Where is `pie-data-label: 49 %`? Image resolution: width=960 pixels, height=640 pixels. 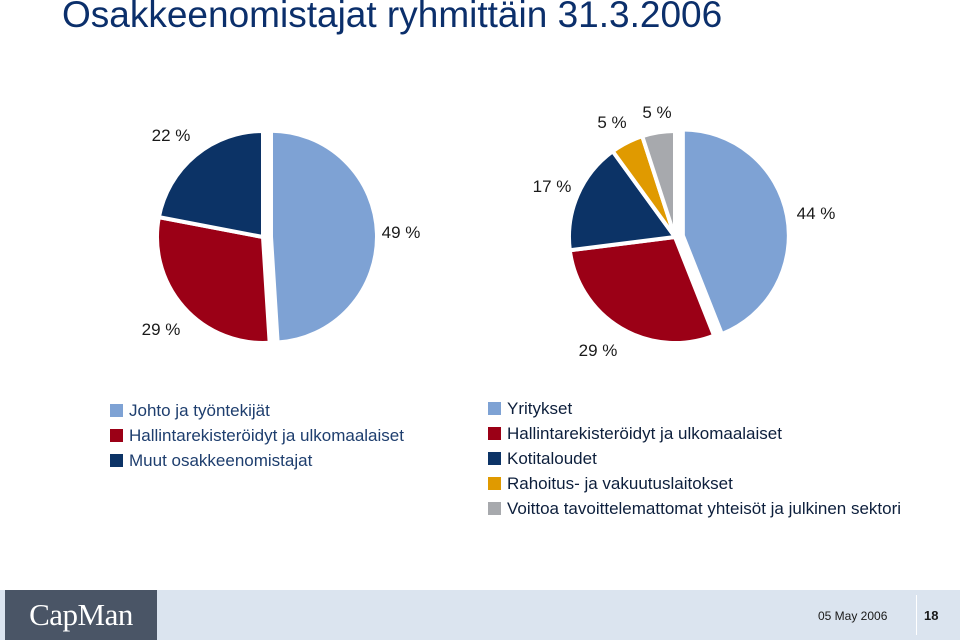
pie-data-label: 49 % is located at coordinates (401, 232).